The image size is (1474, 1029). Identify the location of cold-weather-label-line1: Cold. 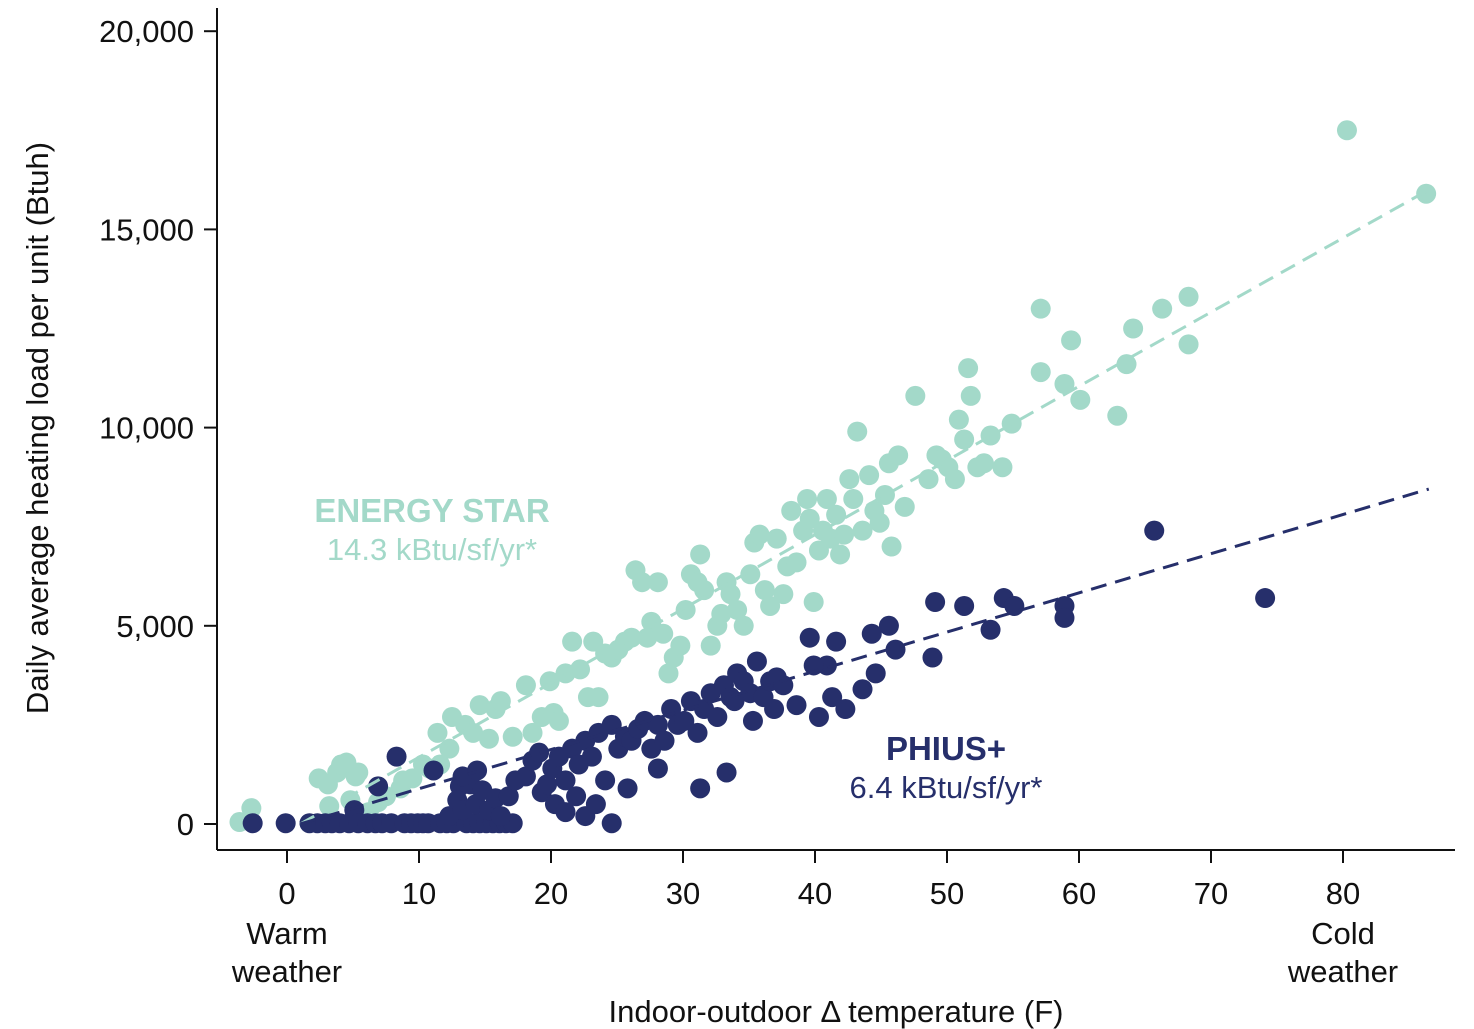
(1343, 933).